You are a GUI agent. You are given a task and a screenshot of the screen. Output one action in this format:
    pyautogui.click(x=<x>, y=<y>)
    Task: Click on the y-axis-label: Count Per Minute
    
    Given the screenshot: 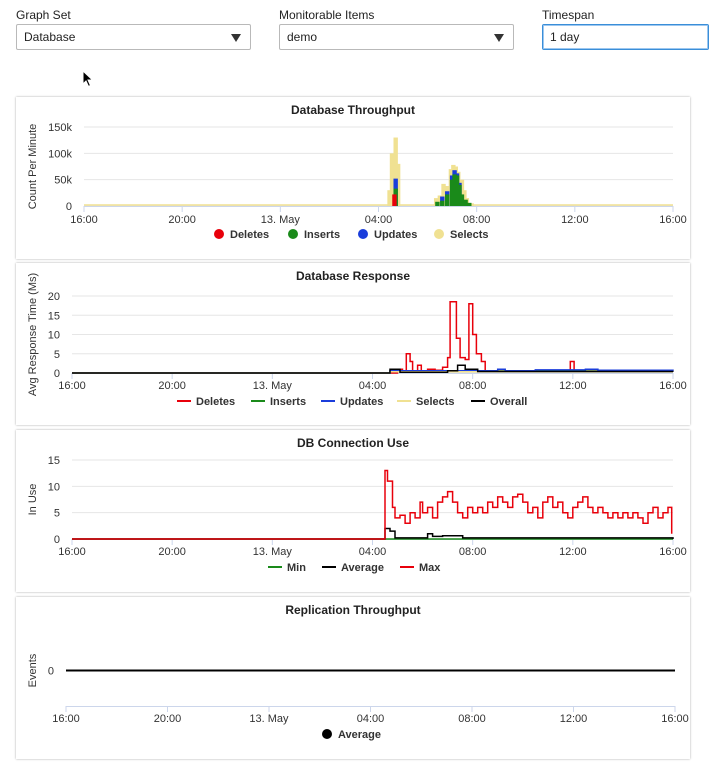 What is the action you would take?
    pyautogui.click(x=33, y=167)
    